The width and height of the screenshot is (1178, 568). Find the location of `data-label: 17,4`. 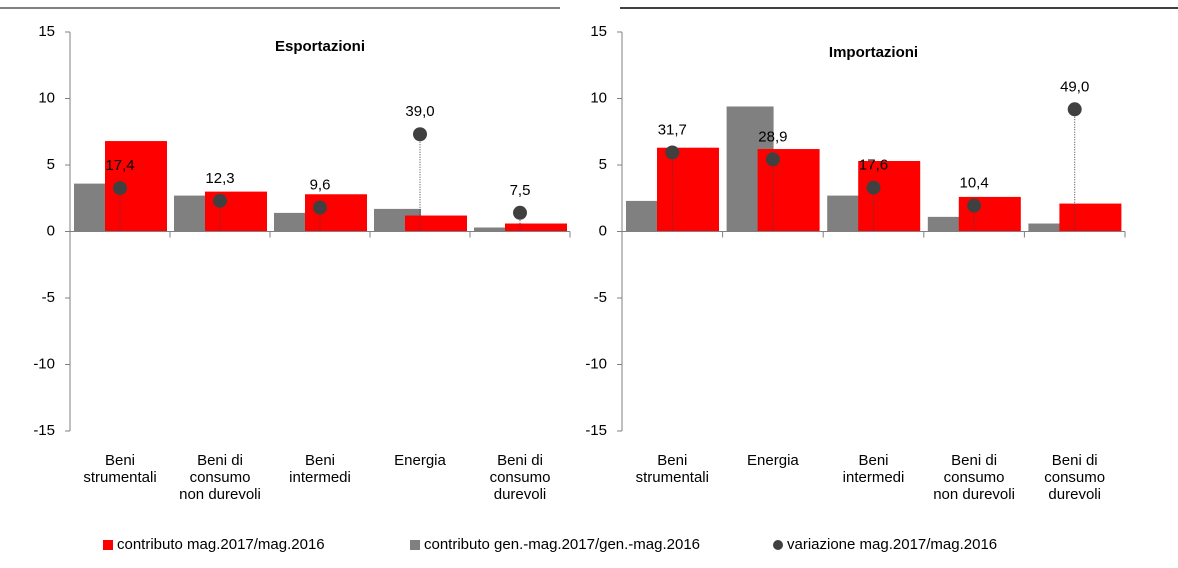

data-label: 17,4 is located at coordinates (119, 165).